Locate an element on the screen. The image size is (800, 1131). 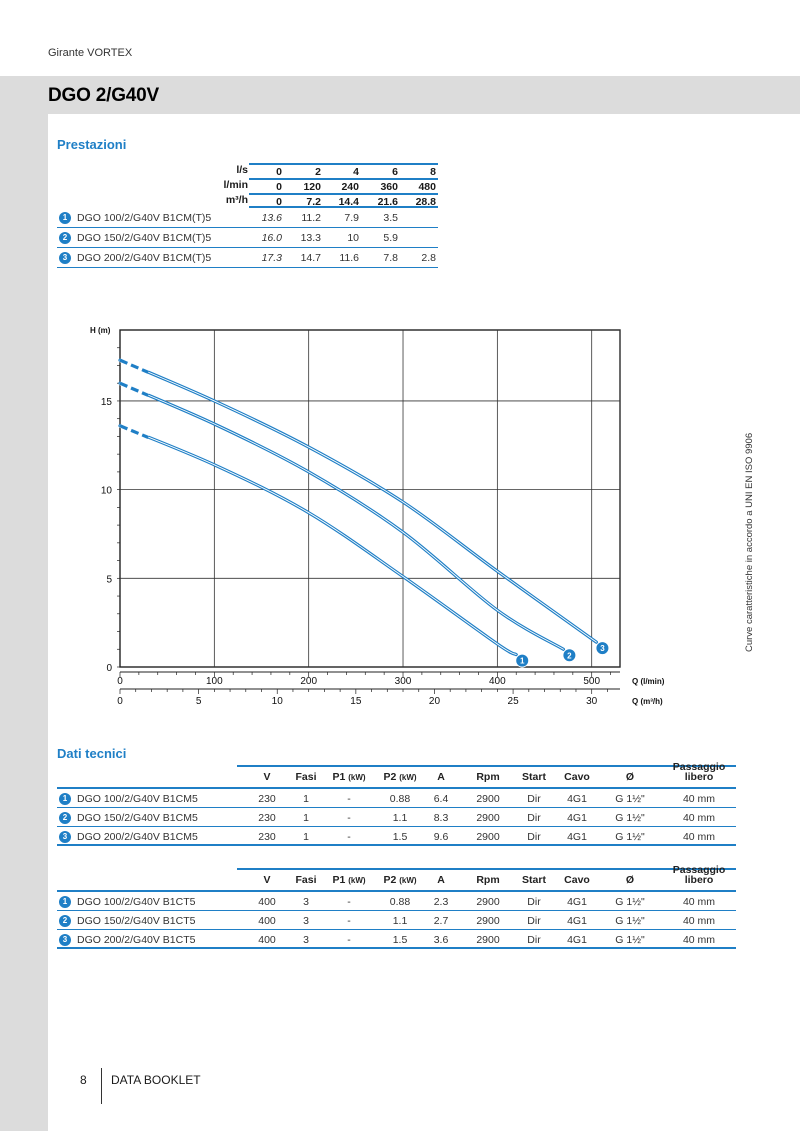
cell-a: 2.7 is located at coordinates (441, 921).